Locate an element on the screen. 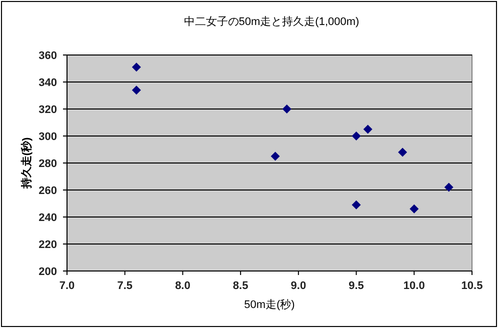 This screenshot has height=328, width=498. x-tick-label: 8.0 is located at coordinates (182, 286).